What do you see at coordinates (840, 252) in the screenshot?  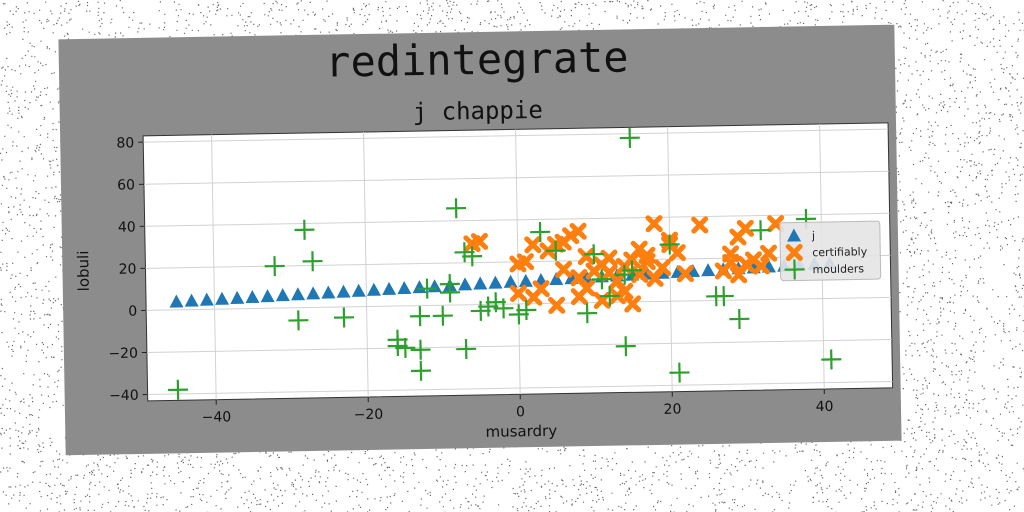 I see `legend-label: certifiably` at bounding box center [840, 252].